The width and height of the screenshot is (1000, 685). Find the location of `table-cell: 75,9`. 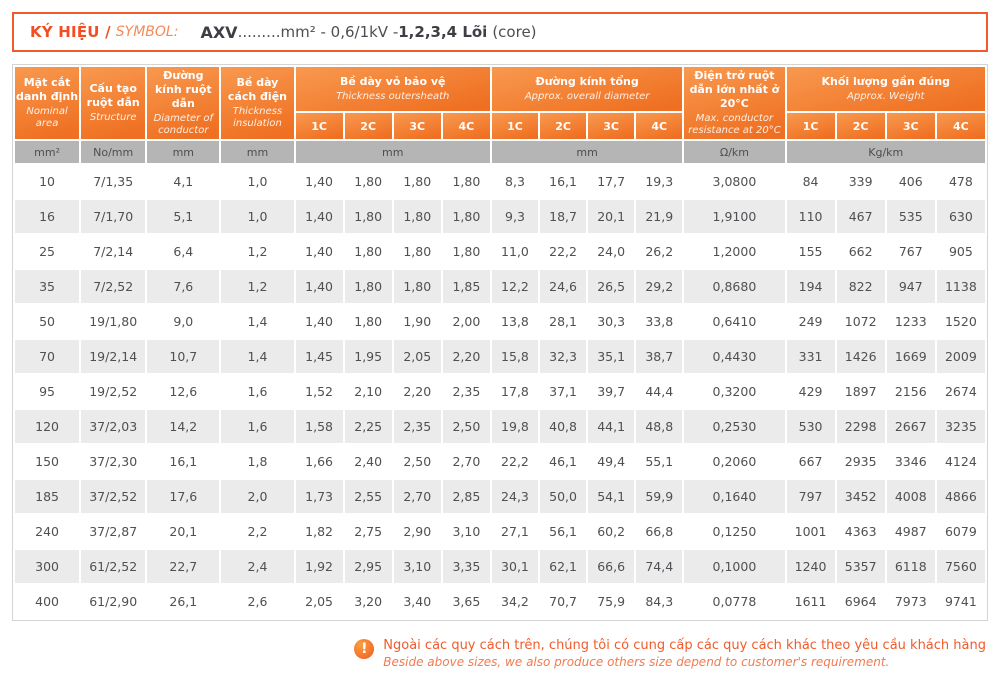

table-cell: 75,9 is located at coordinates (611, 601).